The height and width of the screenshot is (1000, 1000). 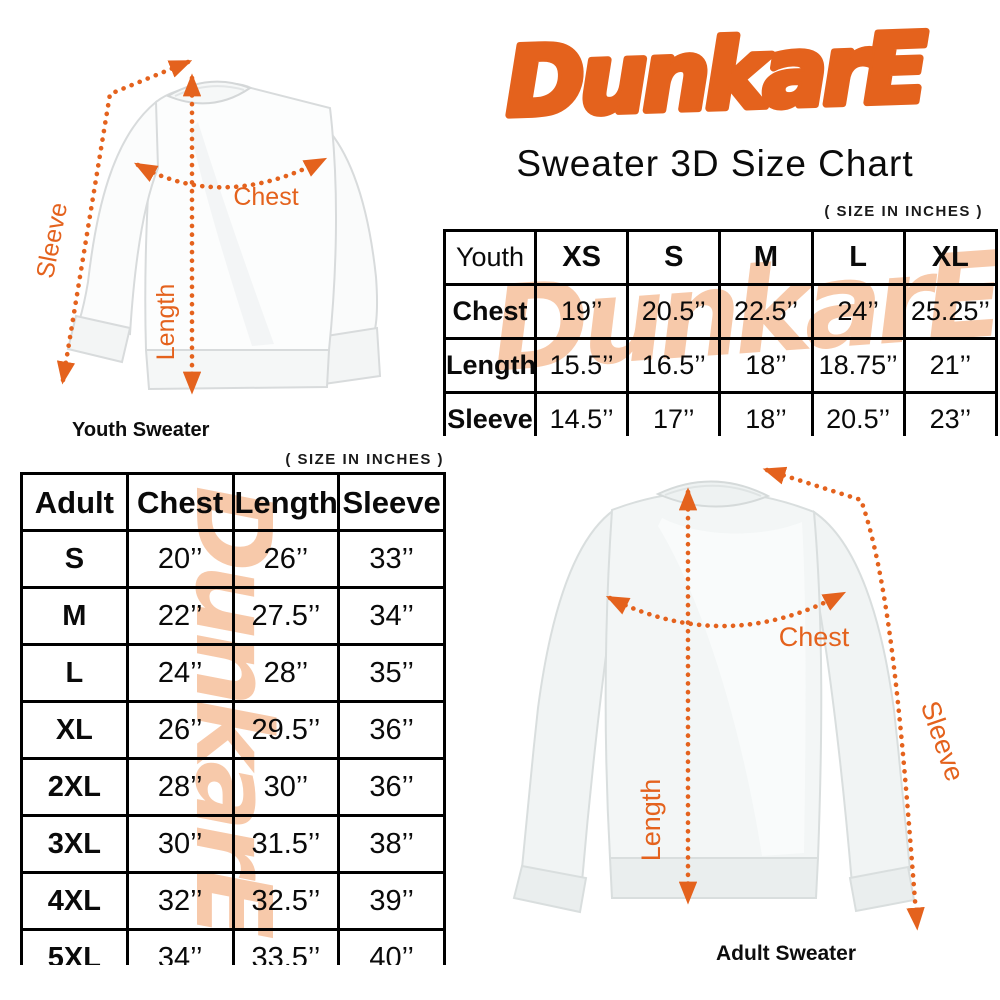 What do you see at coordinates (230, 173) in the screenshot?
I see `youth-chest-measure-line` at bounding box center [230, 173].